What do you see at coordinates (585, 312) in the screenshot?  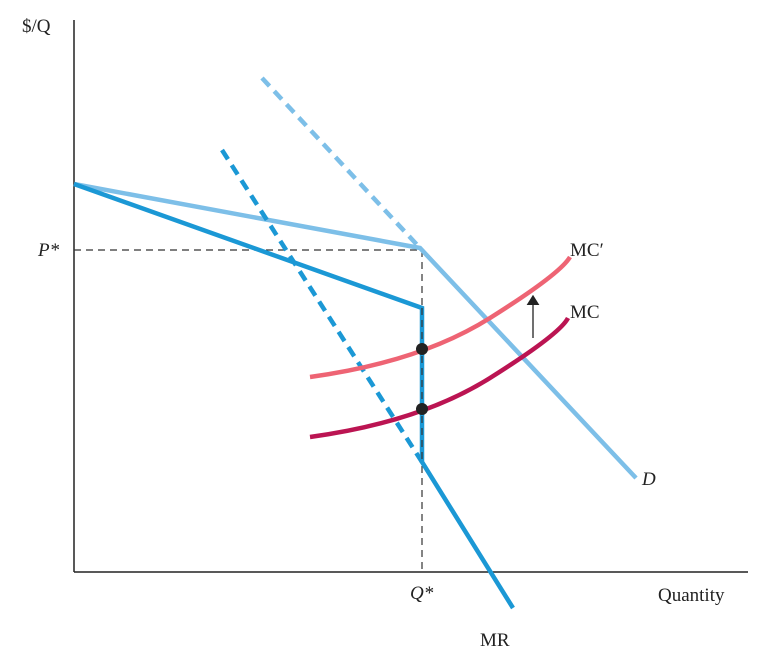 I see `marginal-cost-label: MC` at bounding box center [585, 312].